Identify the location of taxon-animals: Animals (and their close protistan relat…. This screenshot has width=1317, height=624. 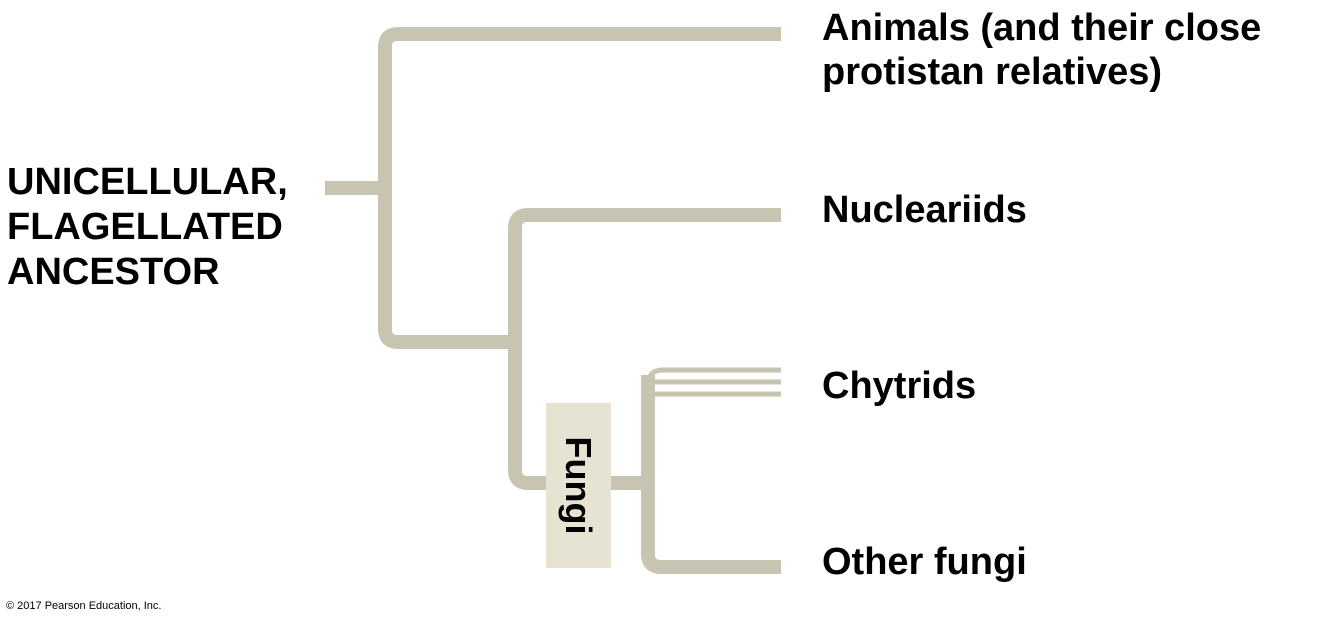
(1041, 50).